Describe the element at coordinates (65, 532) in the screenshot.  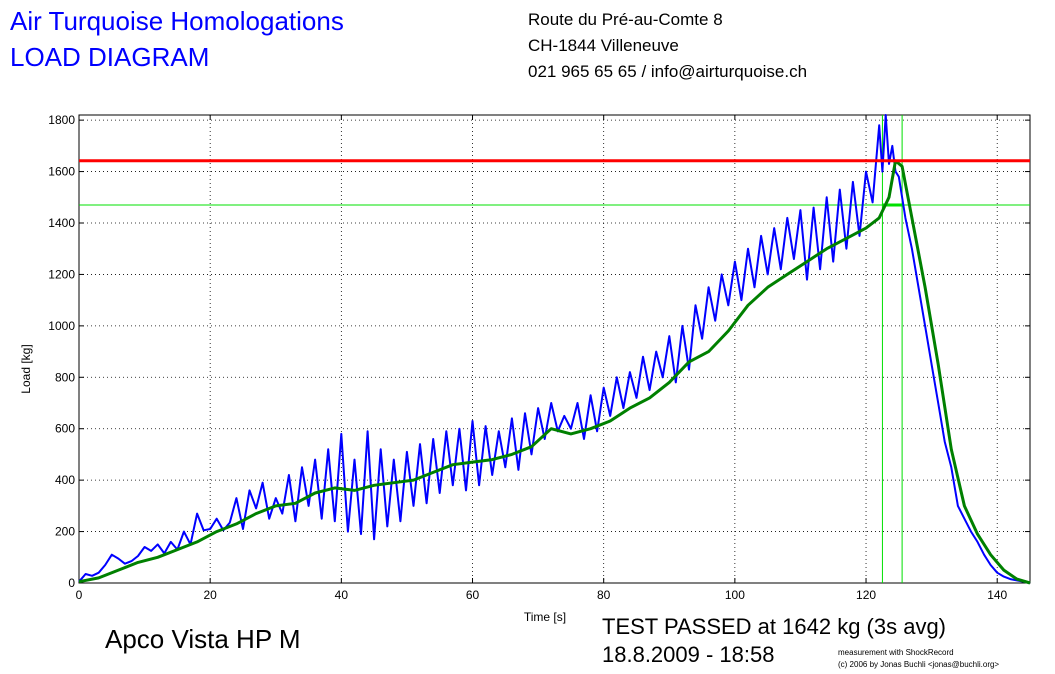
I see `y-tick-label: 200` at that location.